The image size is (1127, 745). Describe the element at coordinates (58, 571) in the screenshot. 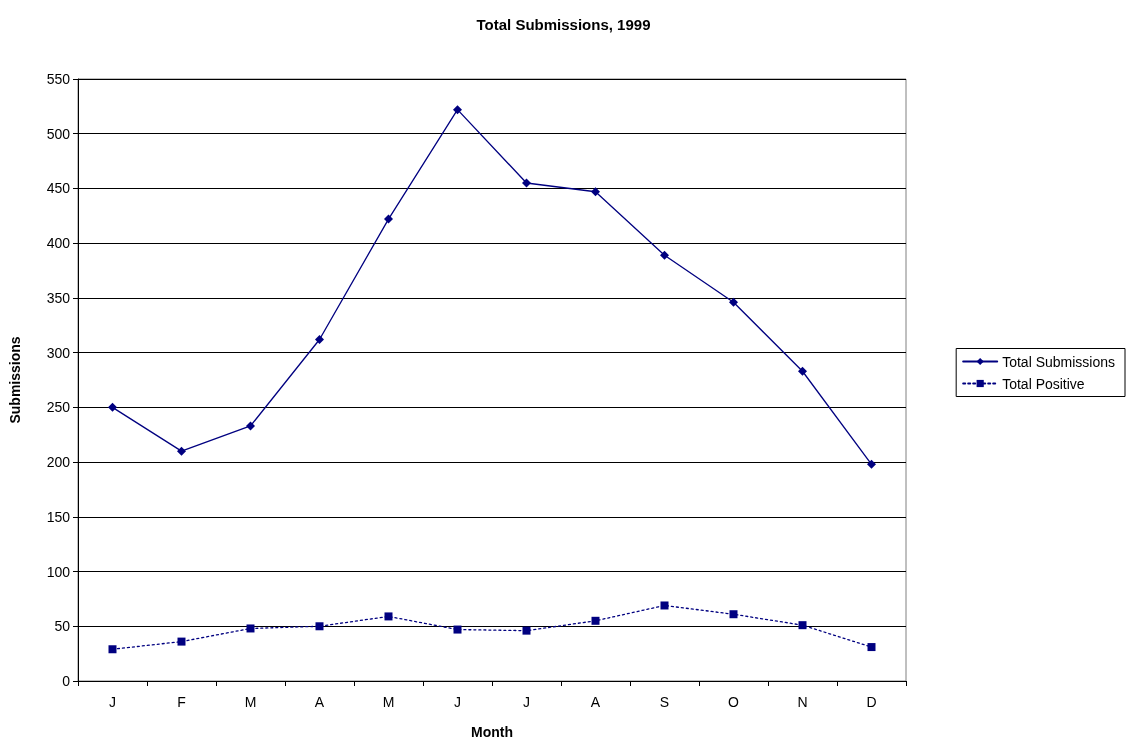

I see `y-tick-label: 100` at that location.